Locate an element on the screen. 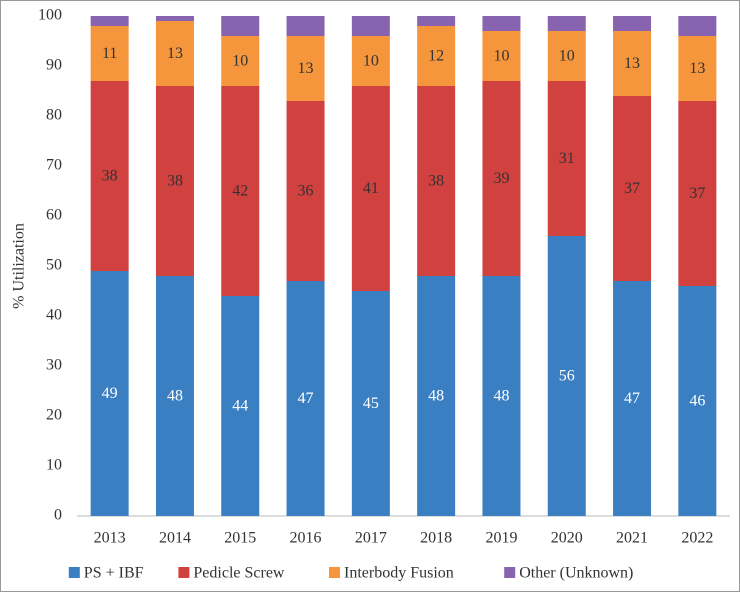  x-tick-label: 2016 is located at coordinates (306, 538).